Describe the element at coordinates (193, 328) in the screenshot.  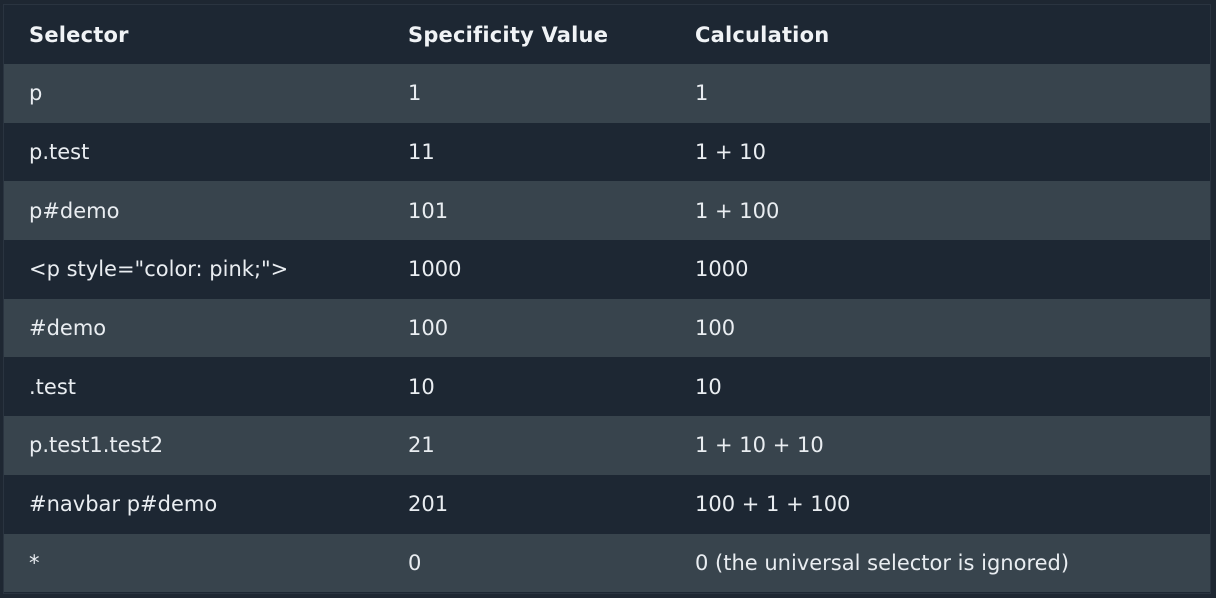
I see `cell-selector: #demo` at that location.